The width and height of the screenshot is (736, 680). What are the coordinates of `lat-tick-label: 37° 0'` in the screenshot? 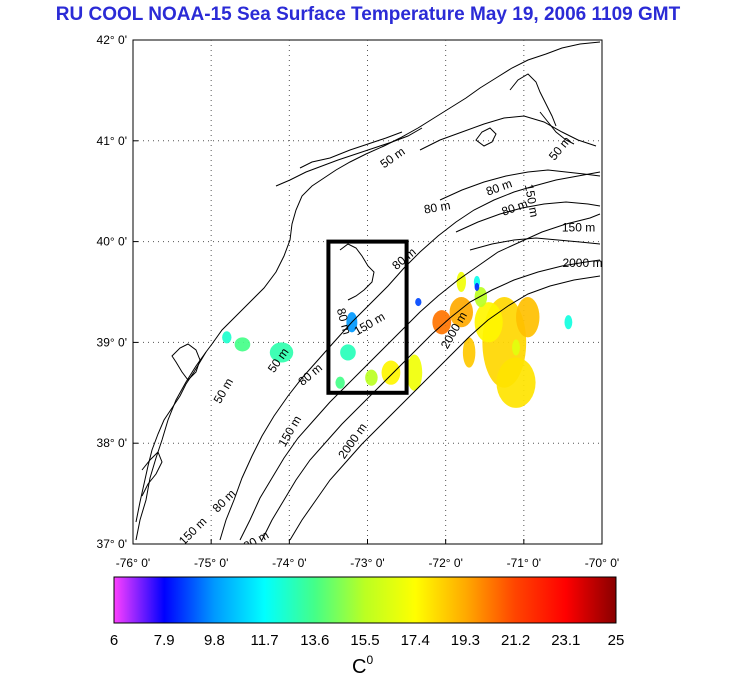 It's located at (112, 544).